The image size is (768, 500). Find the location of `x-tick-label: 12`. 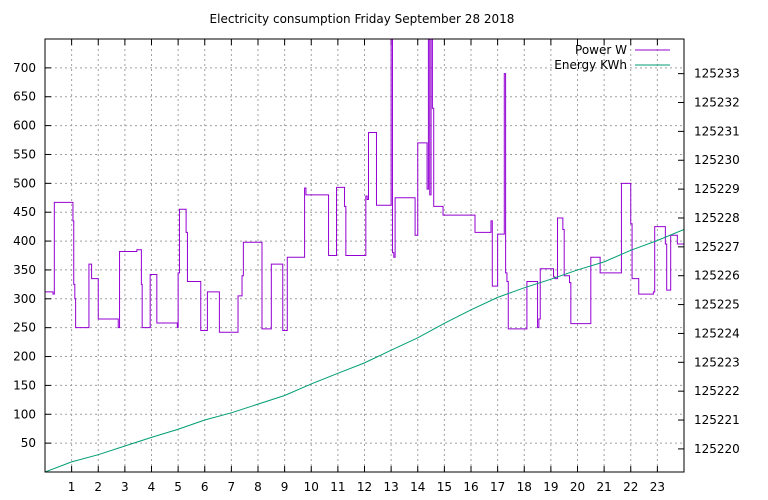

x-tick-label: 12 is located at coordinates (364, 487).